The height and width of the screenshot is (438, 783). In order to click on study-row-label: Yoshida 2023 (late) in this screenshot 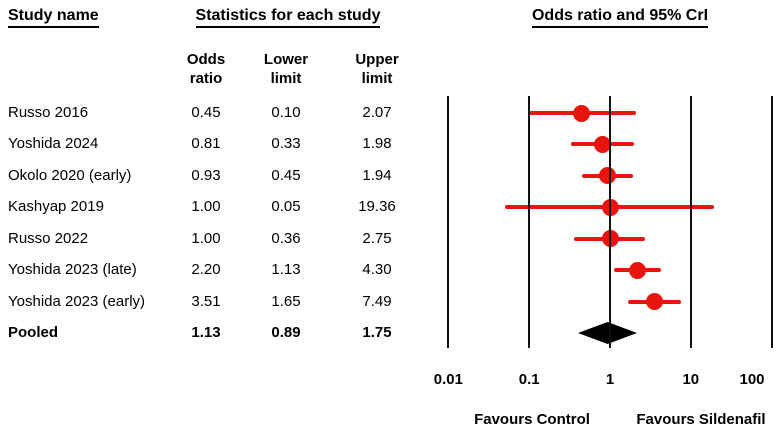, I will do `click(72, 270)`.